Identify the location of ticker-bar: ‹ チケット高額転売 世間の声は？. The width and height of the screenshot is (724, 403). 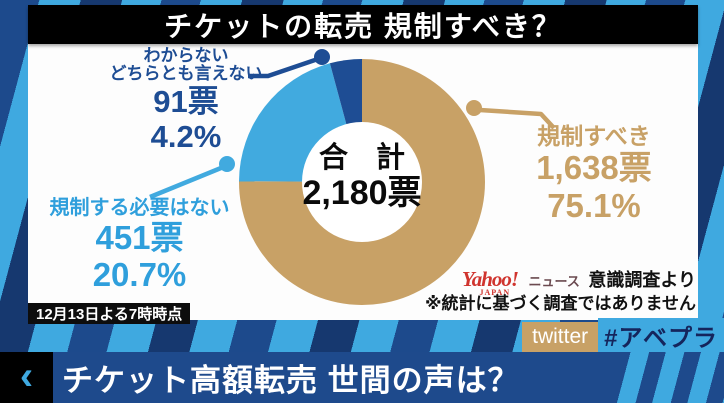
(362, 377).